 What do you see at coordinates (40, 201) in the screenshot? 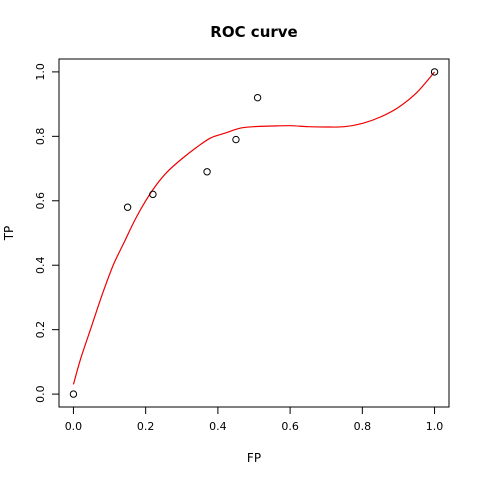
I see `y-tick-label: 0.6` at bounding box center [40, 201].